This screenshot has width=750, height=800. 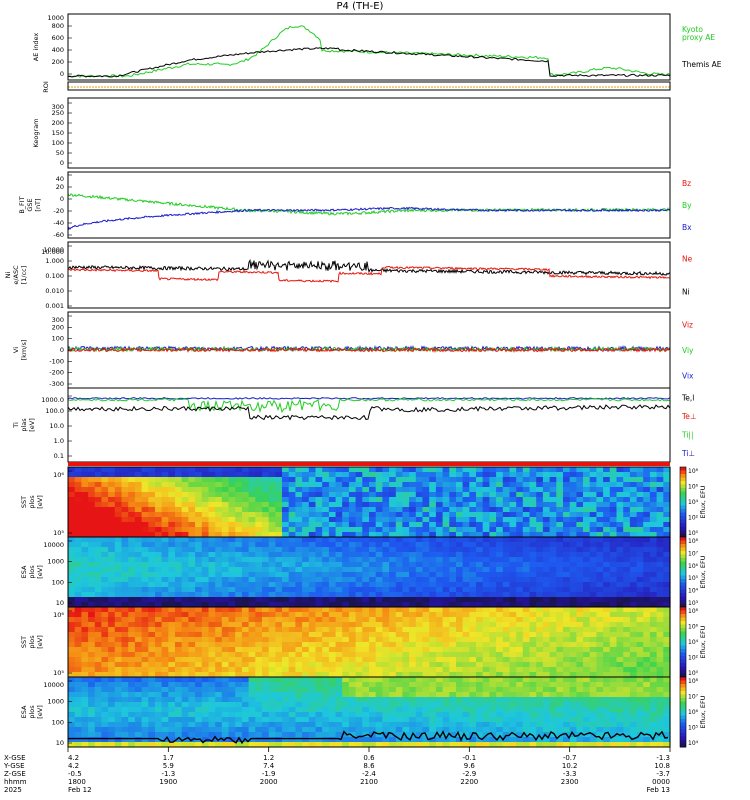 What do you see at coordinates (703, 571) in the screenshot?
I see `colorbar-label: Eflux, EFU` at bounding box center [703, 571].